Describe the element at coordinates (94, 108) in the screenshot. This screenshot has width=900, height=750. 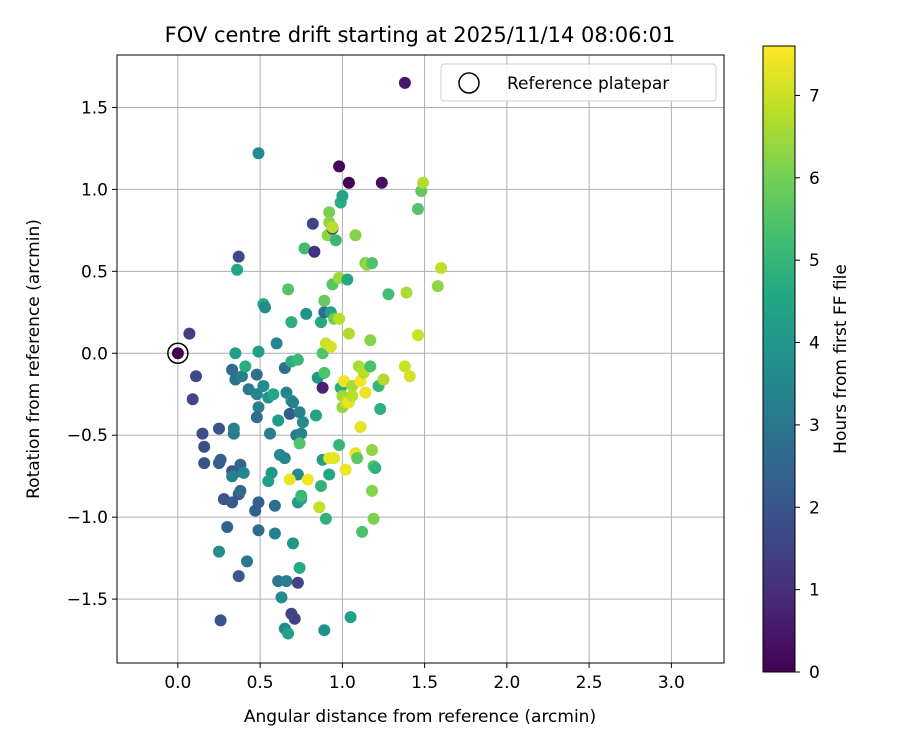
I see `y-tick-label: 1.5` at that location.